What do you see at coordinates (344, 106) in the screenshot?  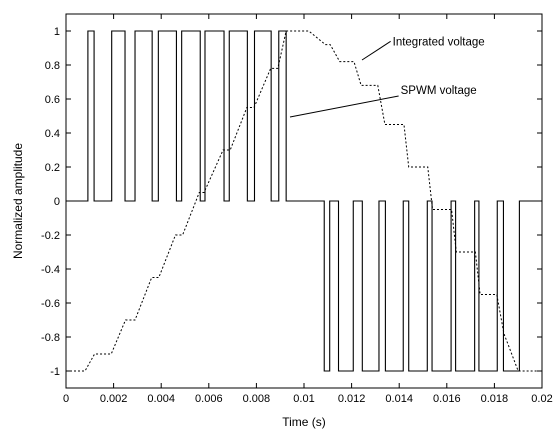 I see `annotation-leader-spwm` at bounding box center [344, 106].